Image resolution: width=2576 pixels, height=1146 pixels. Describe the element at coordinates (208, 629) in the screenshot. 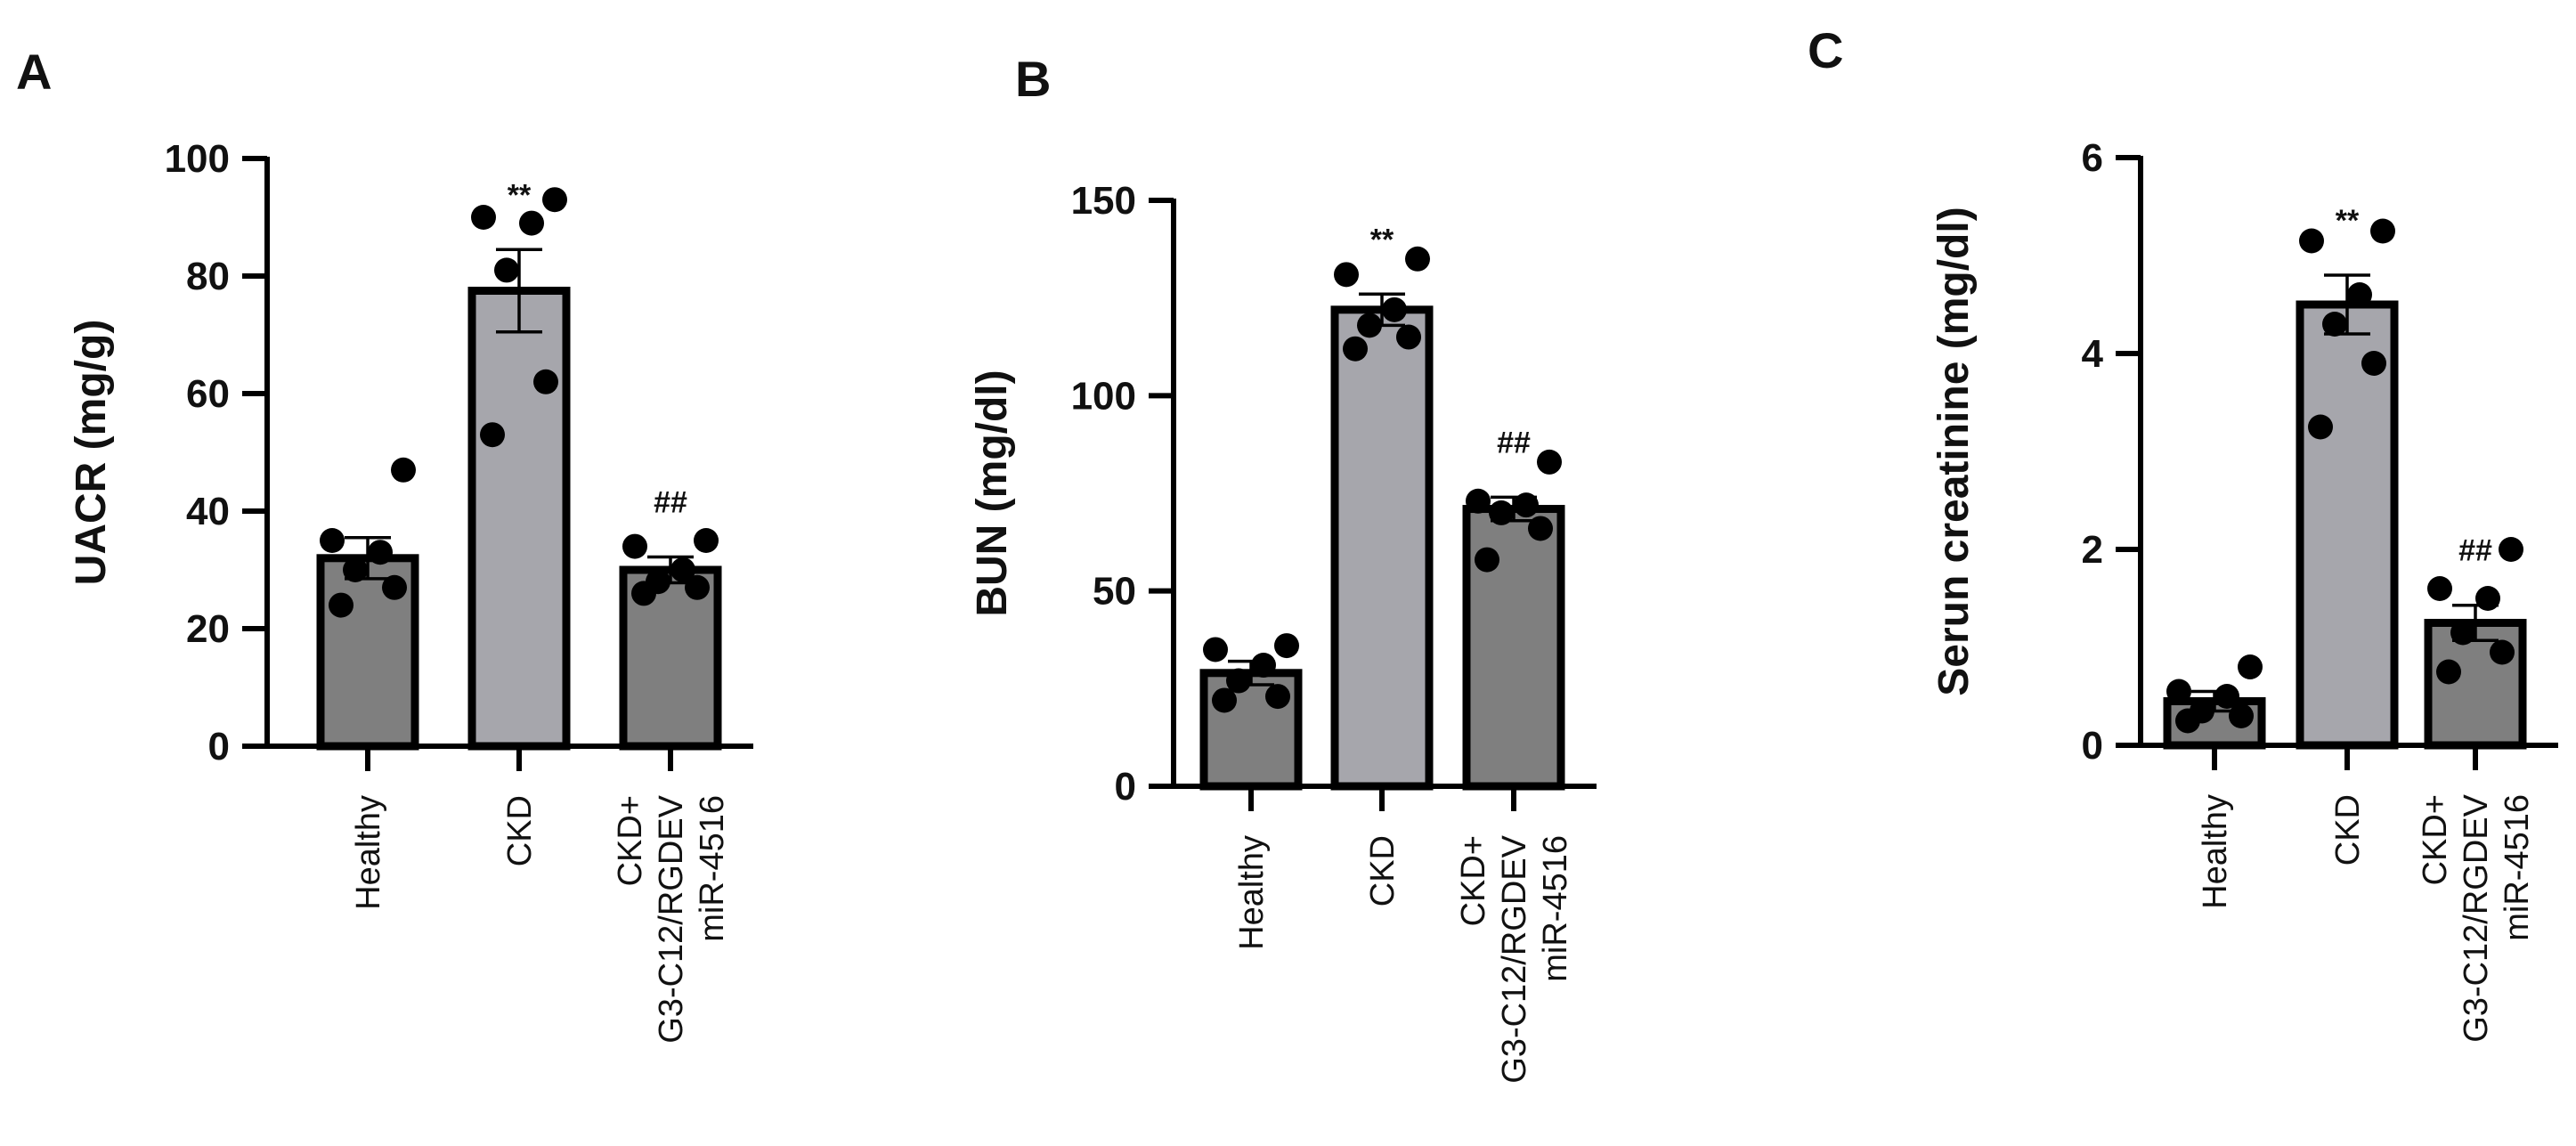

I see `y-tick-label: 20` at that location.